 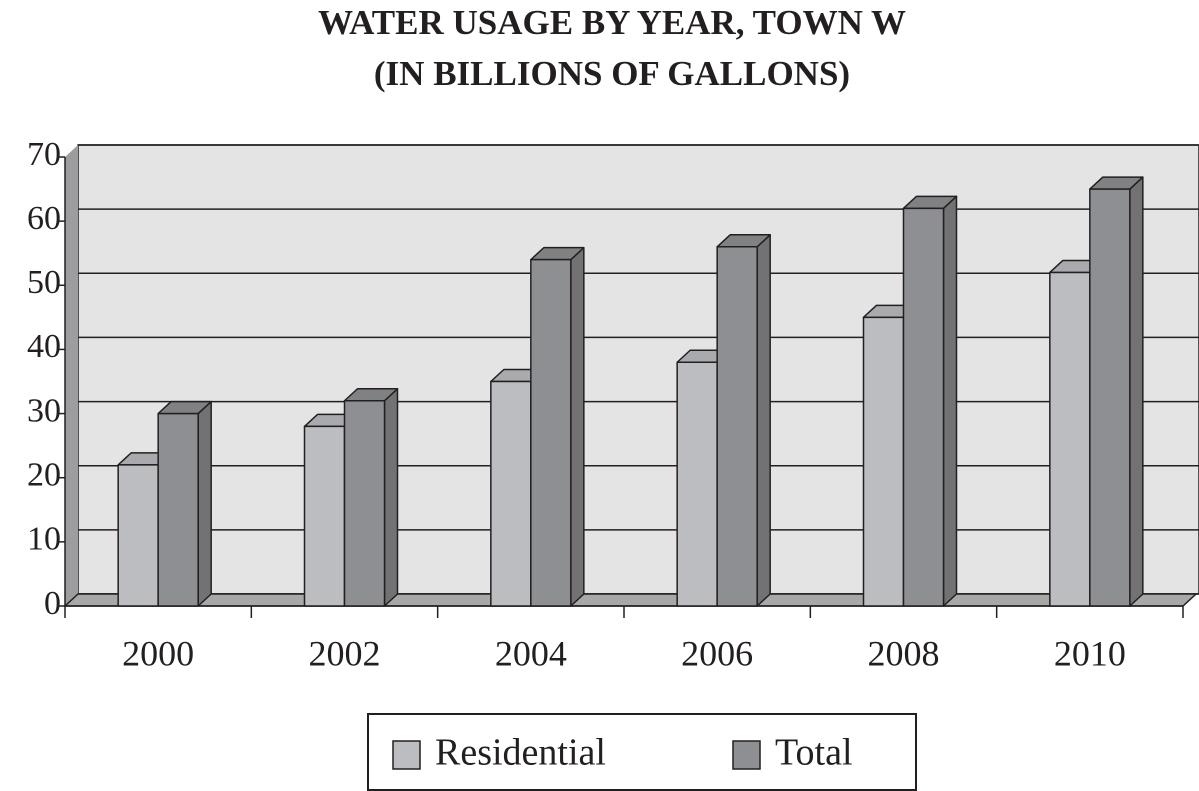 I want to click on y-tick-label: 30, so click(x=44, y=410).